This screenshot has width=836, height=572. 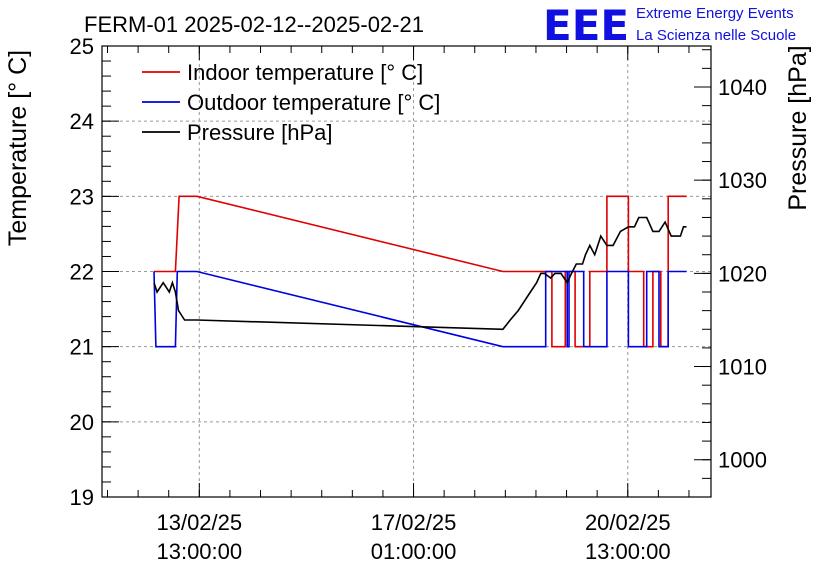 I want to click on logo-eee-text: EEE, so click(x=586, y=25).